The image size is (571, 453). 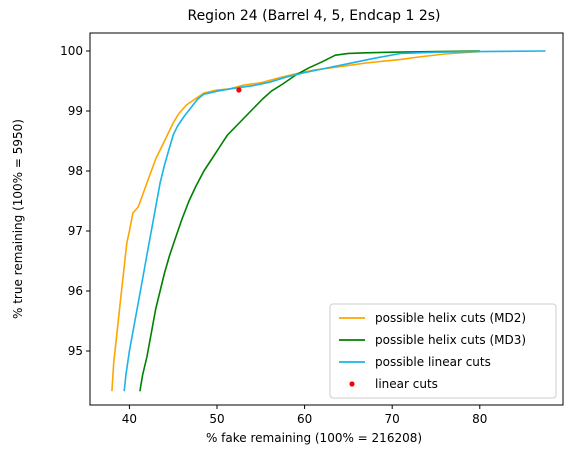 I want to click on y-tick-label: 100, so click(x=71, y=51).